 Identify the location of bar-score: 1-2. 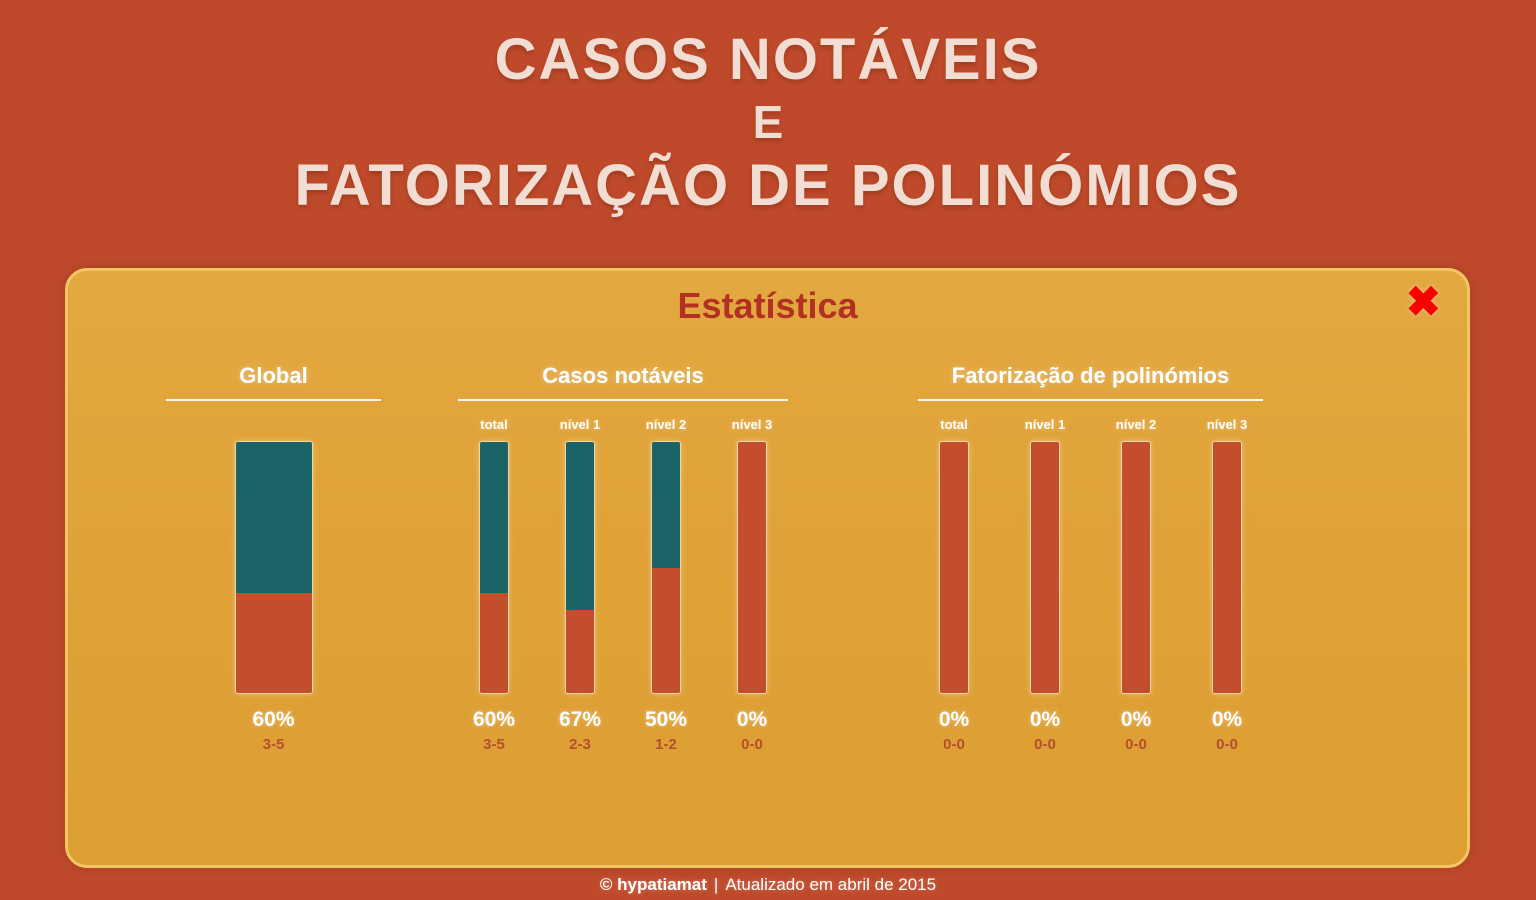
(666, 744).